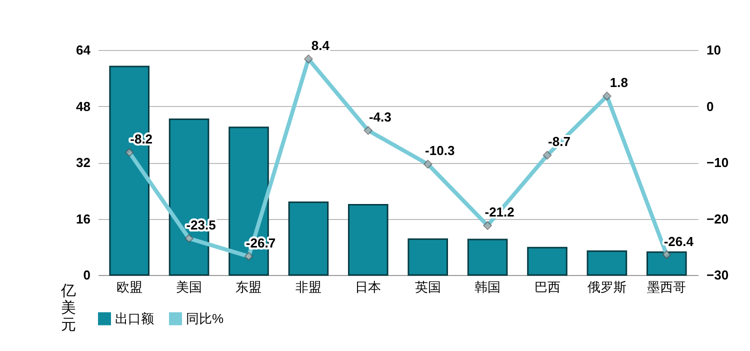 This screenshot has height=351, width=750. What do you see at coordinates (679, 241) in the screenshot?
I see `data-label: -26.4` at bounding box center [679, 241].